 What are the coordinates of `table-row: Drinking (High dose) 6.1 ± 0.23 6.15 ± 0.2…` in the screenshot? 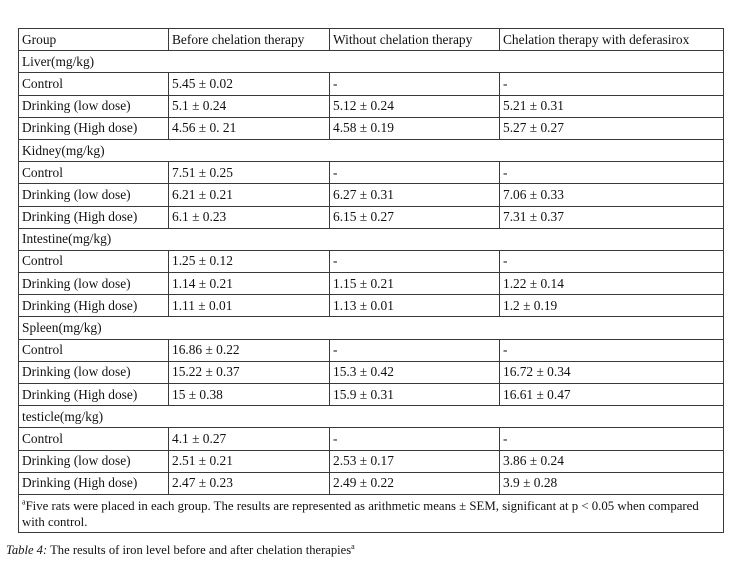 It's located at (371, 217).